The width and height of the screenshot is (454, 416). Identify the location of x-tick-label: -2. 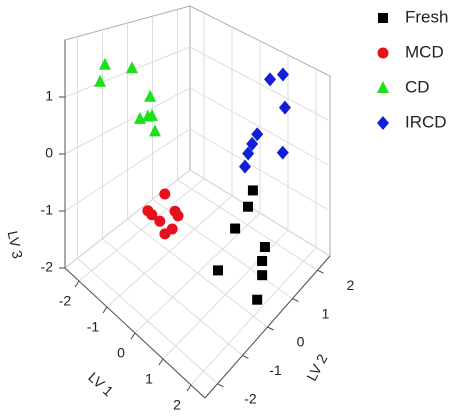
(65, 301).